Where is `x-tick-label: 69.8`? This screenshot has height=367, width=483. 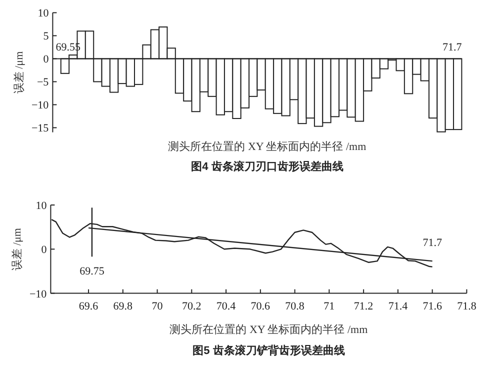 x-tick-label: 69.8 is located at coordinates (123, 306).